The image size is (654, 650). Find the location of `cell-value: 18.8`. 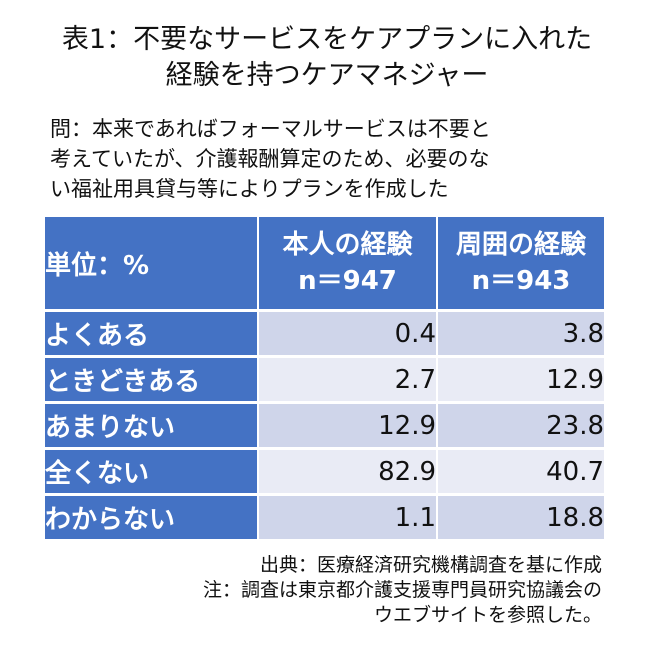

cell-value: 18.8 is located at coordinates (521, 517).